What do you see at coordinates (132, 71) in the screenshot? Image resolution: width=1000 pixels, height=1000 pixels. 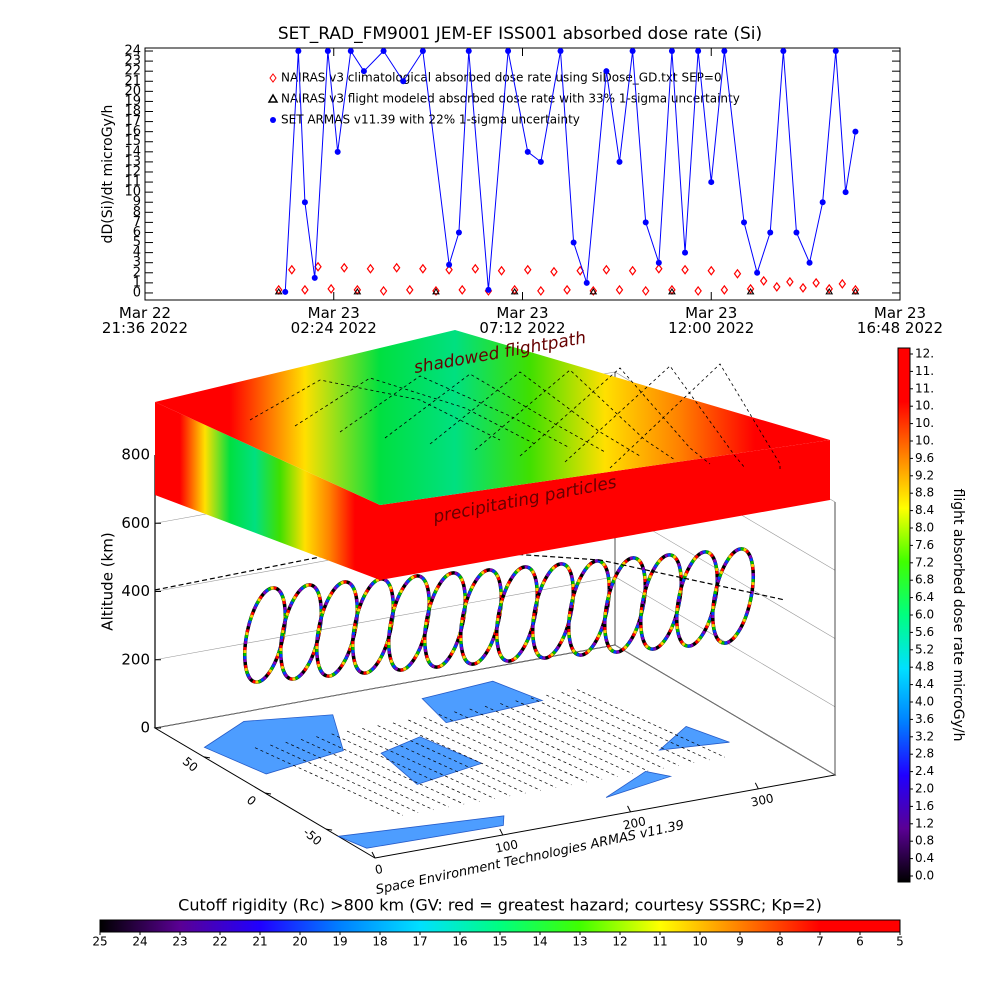 I see `y-tick-label: 22` at bounding box center [132, 71].